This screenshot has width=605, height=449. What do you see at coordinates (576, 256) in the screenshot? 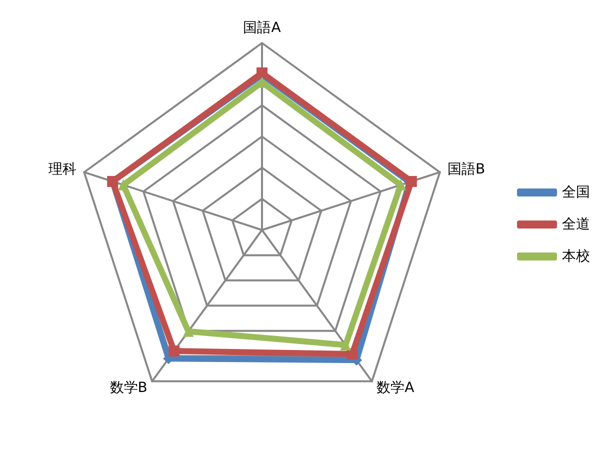
I see `legend-label: 本校` at bounding box center [576, 256].